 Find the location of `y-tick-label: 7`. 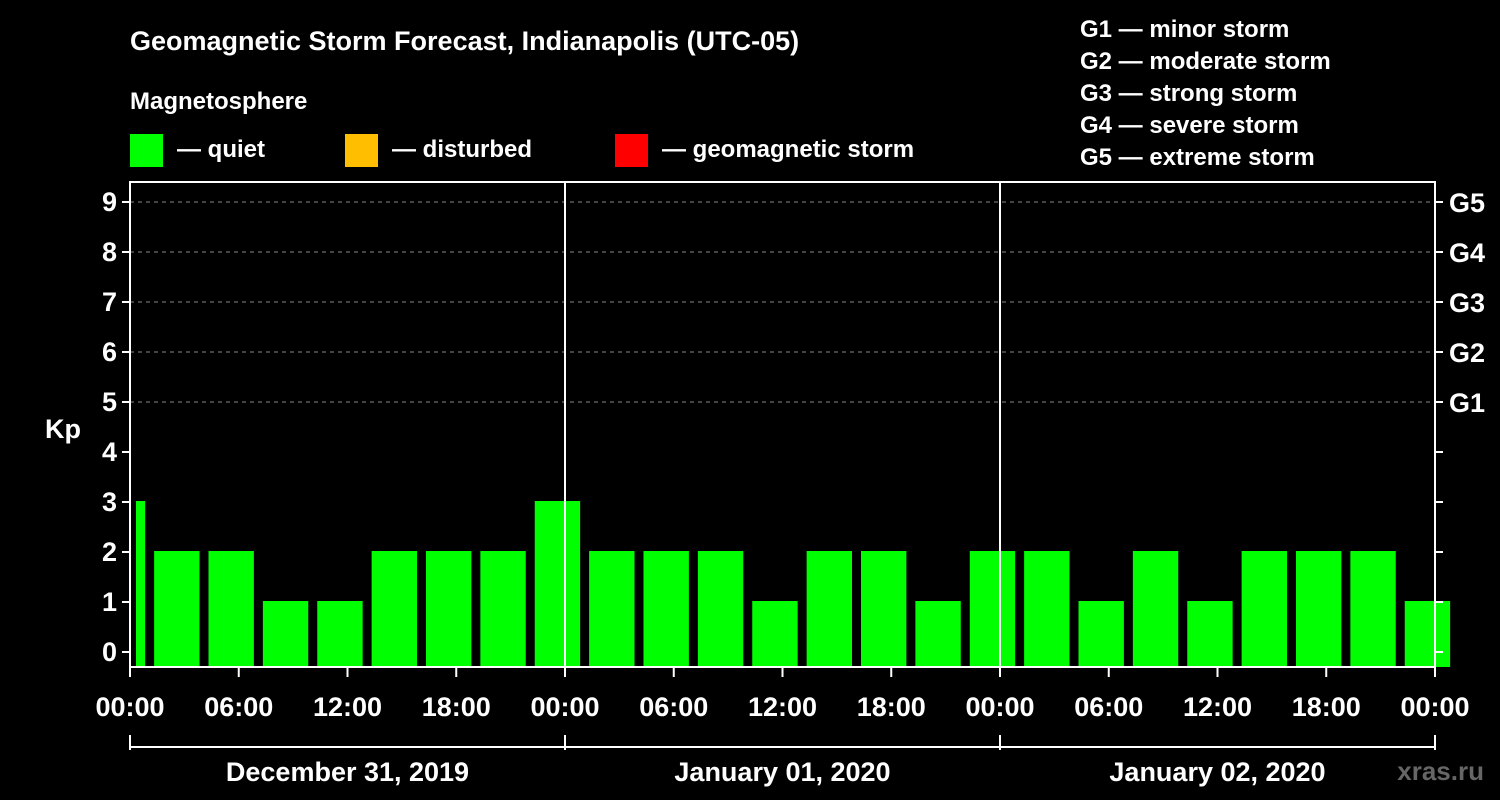

y-tick-label: 7 is located at coordinates (109, 302).